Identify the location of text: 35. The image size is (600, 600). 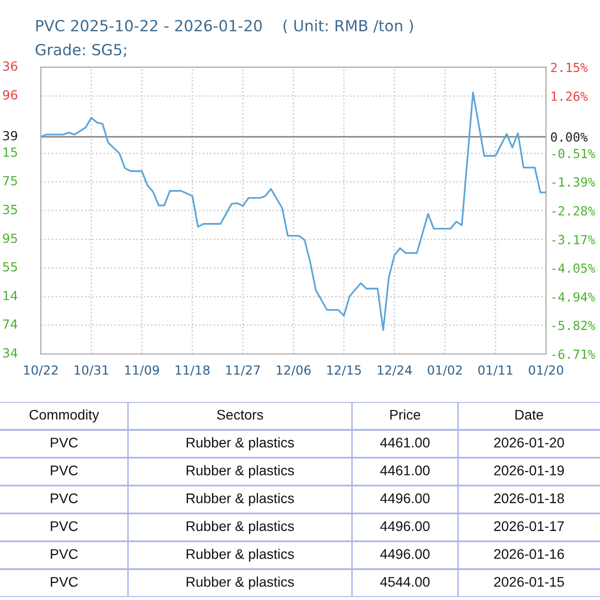
(10, 209).